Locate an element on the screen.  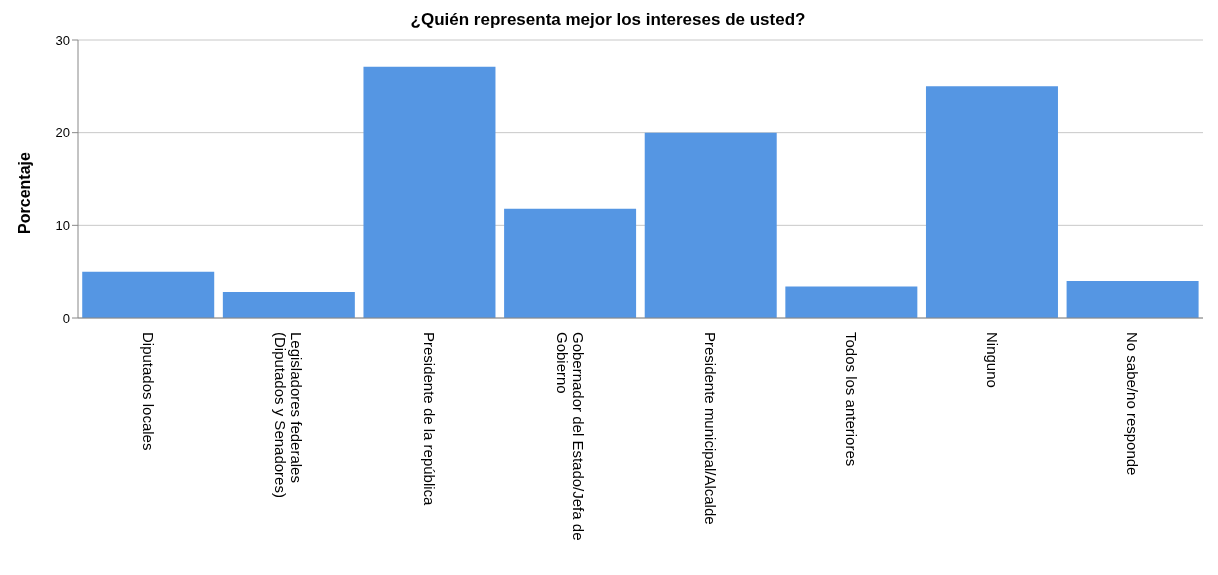
y-tick-label: 0 is located at coordinates (66, 318).